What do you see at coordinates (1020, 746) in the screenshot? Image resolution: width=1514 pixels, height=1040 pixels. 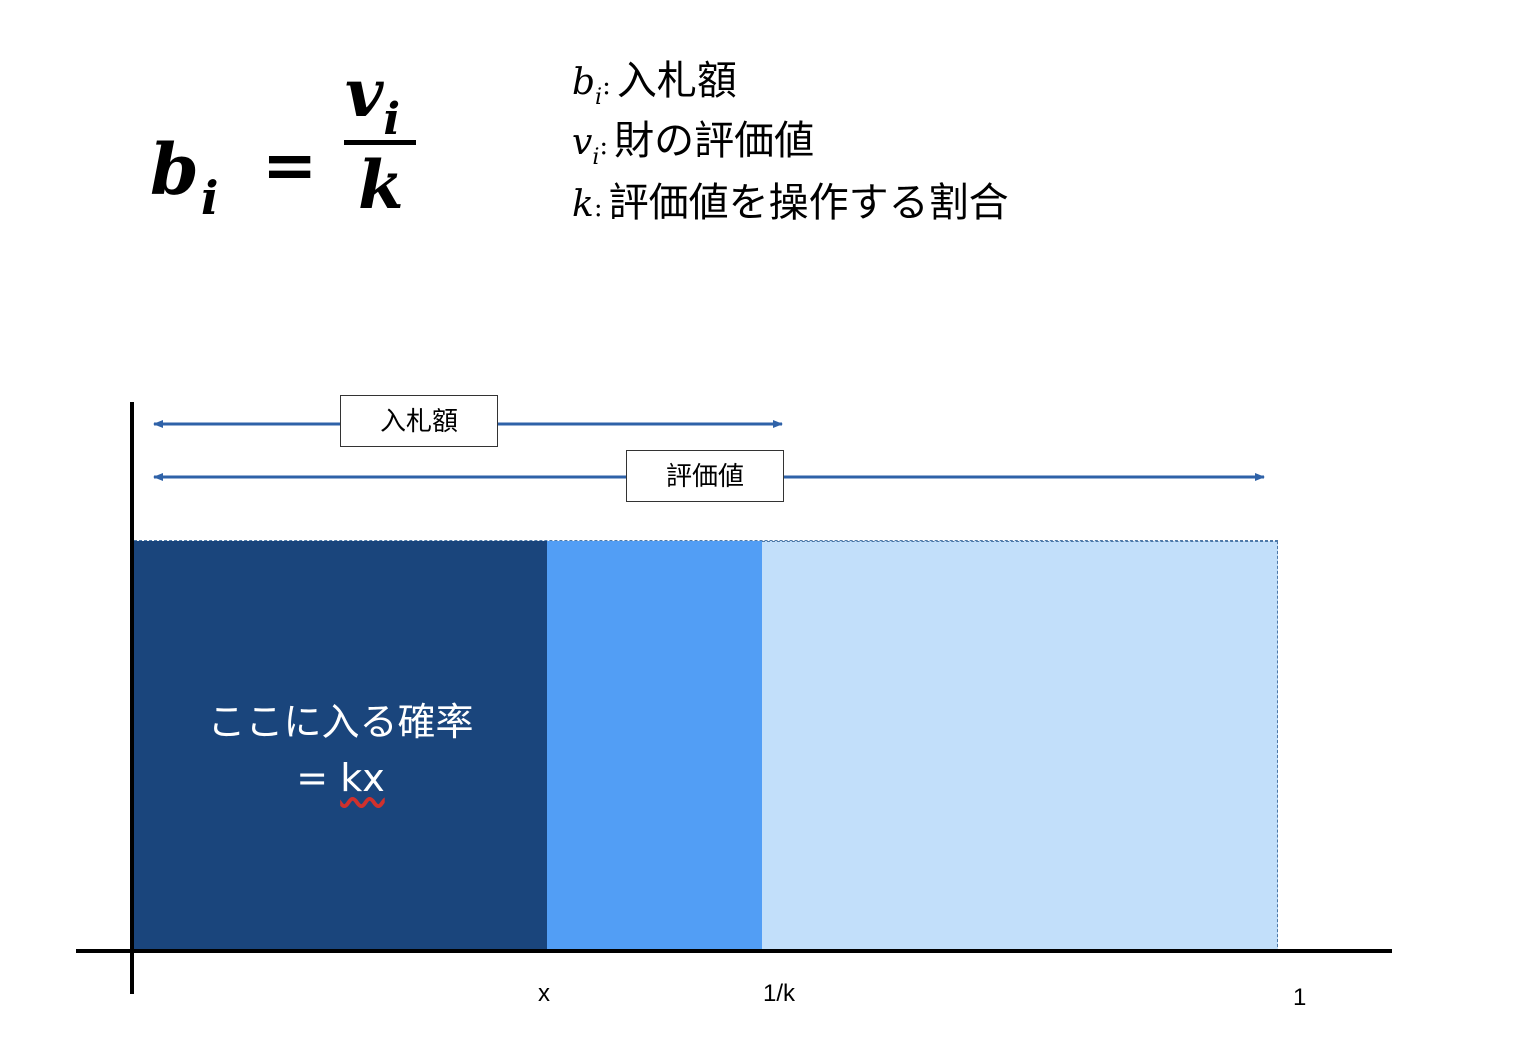 I see `remaining-region` at bounding box center [1020, 746].